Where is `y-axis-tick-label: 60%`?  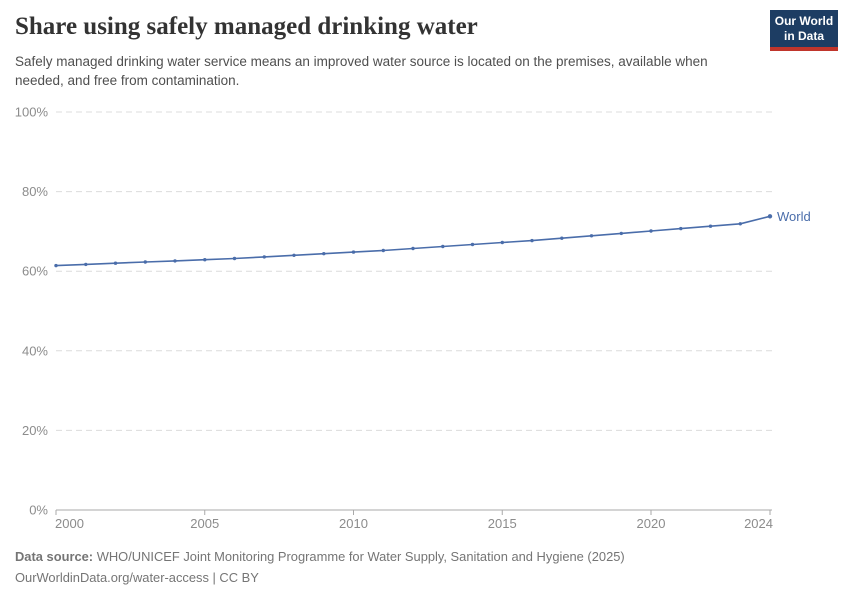 y-axis-tick-label: 60% is located at coordinates (35, 271).